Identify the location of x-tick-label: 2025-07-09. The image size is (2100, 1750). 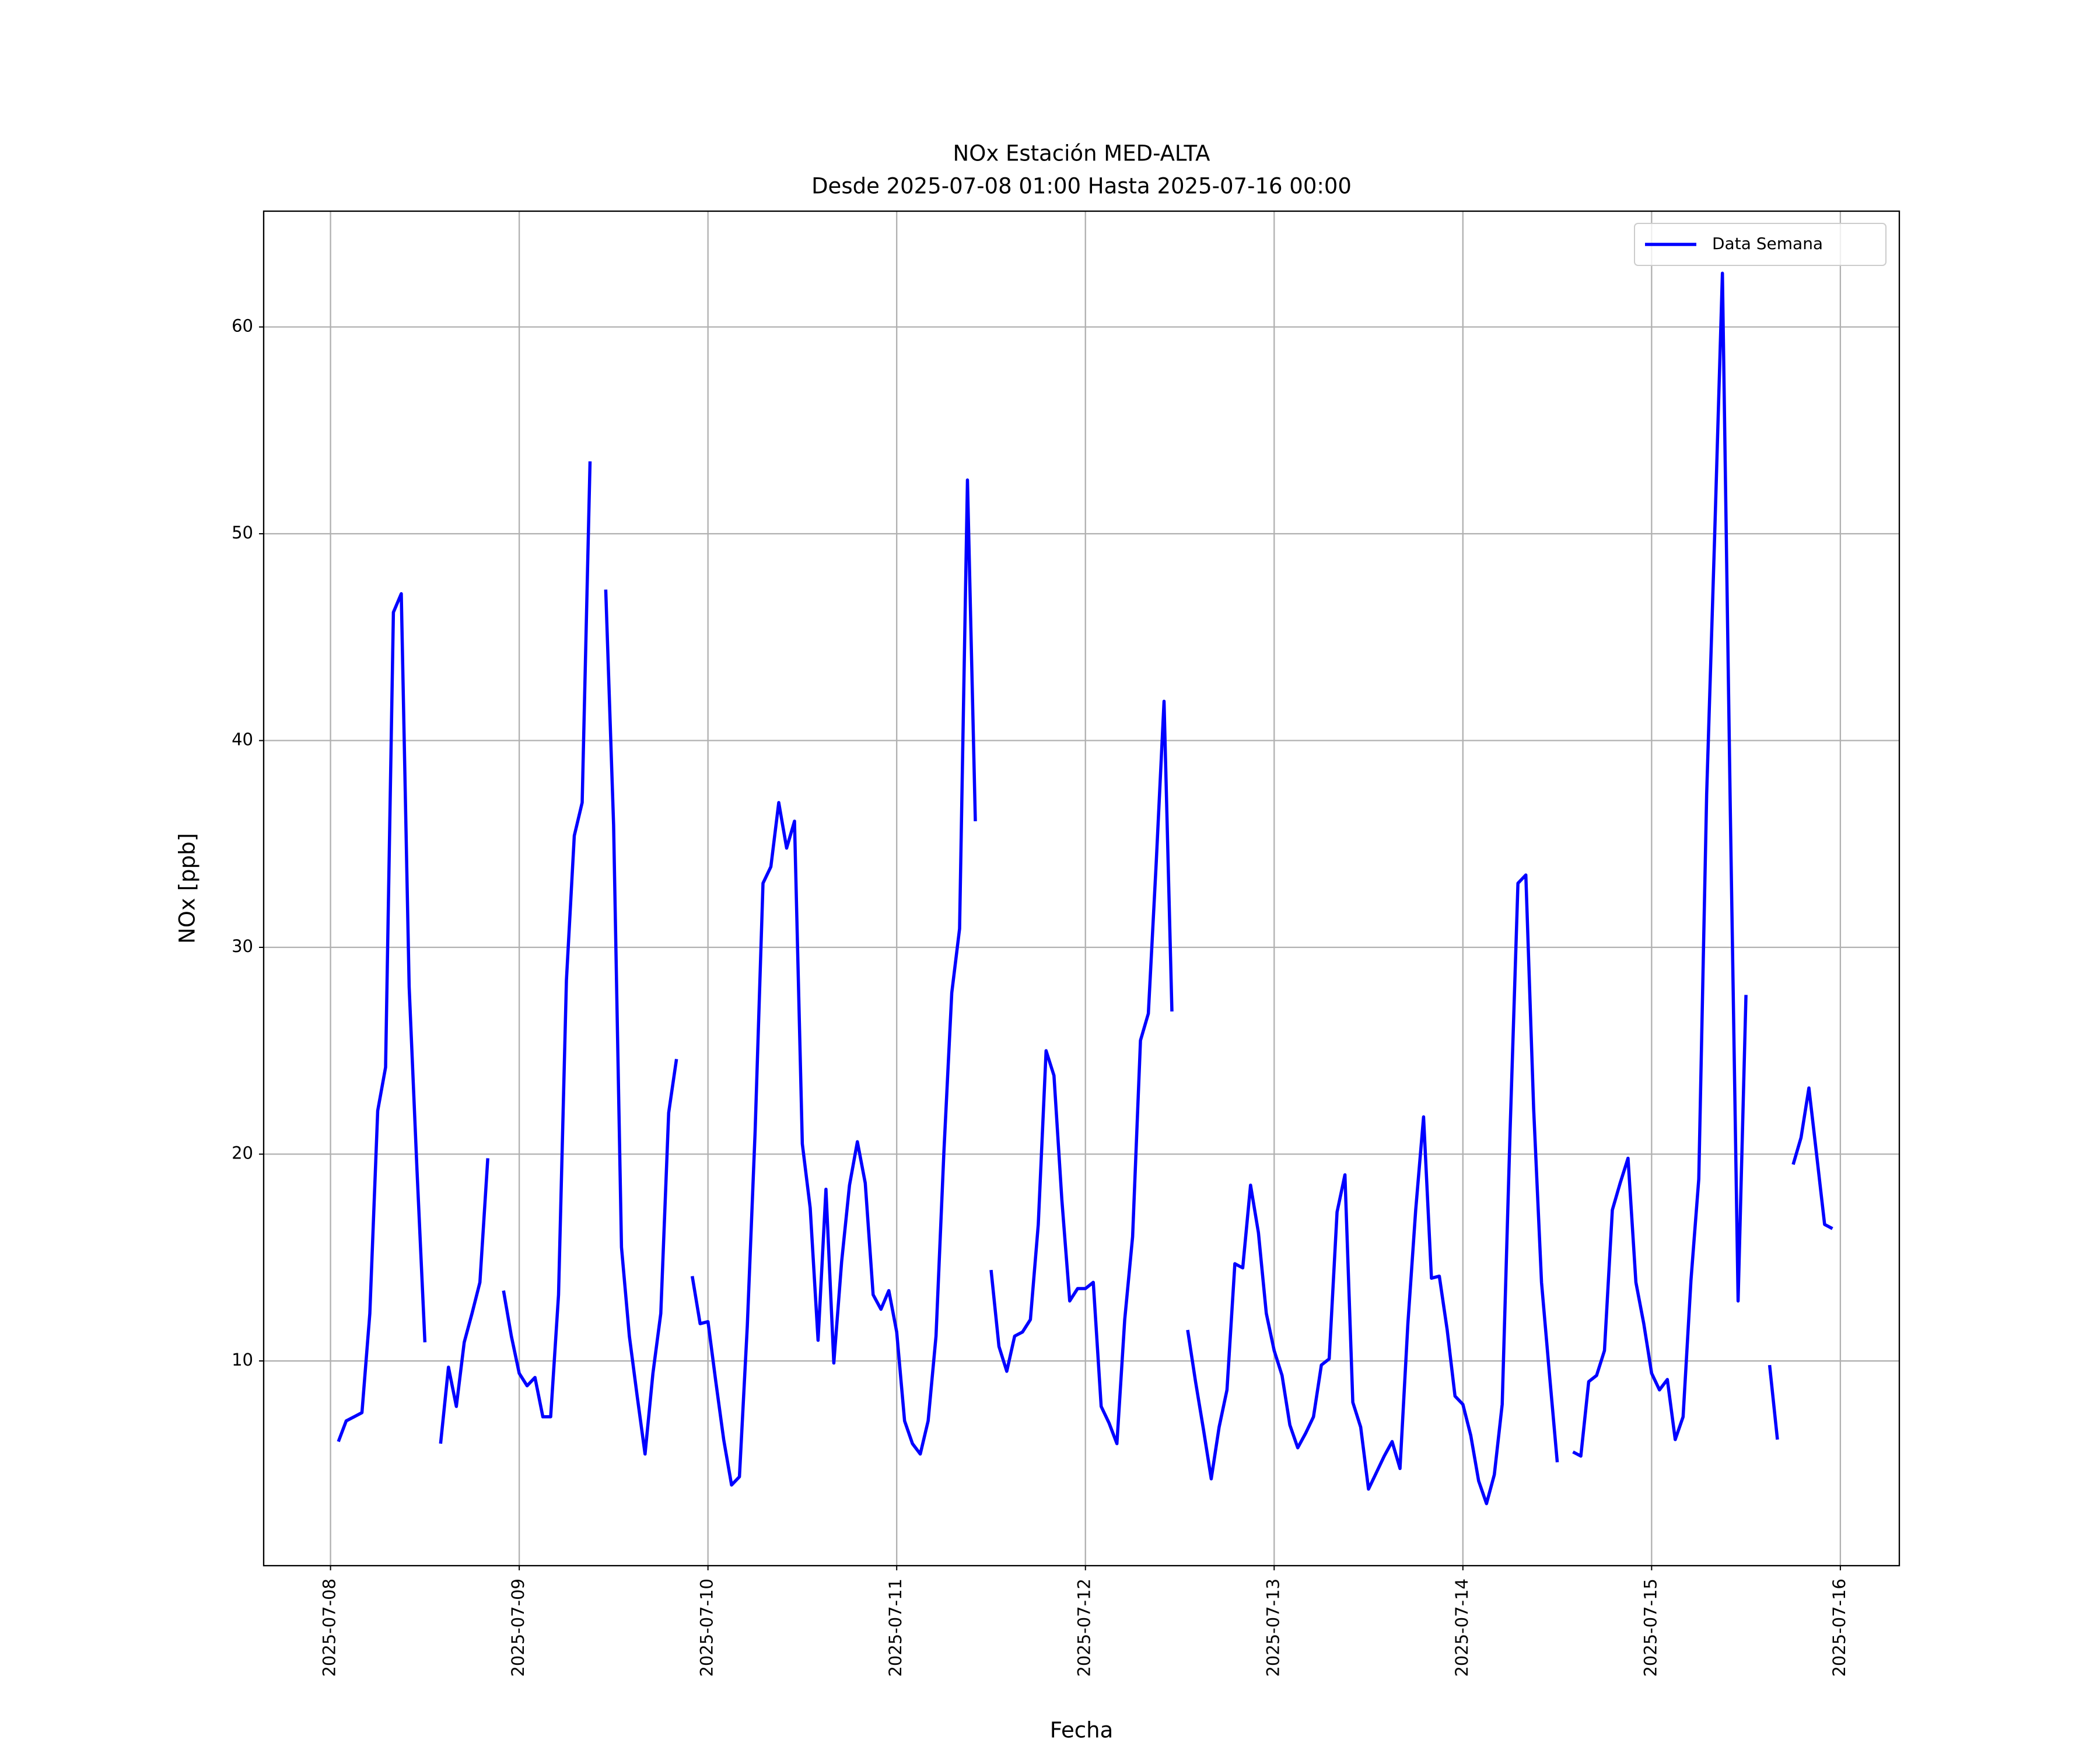
(518, 1627).